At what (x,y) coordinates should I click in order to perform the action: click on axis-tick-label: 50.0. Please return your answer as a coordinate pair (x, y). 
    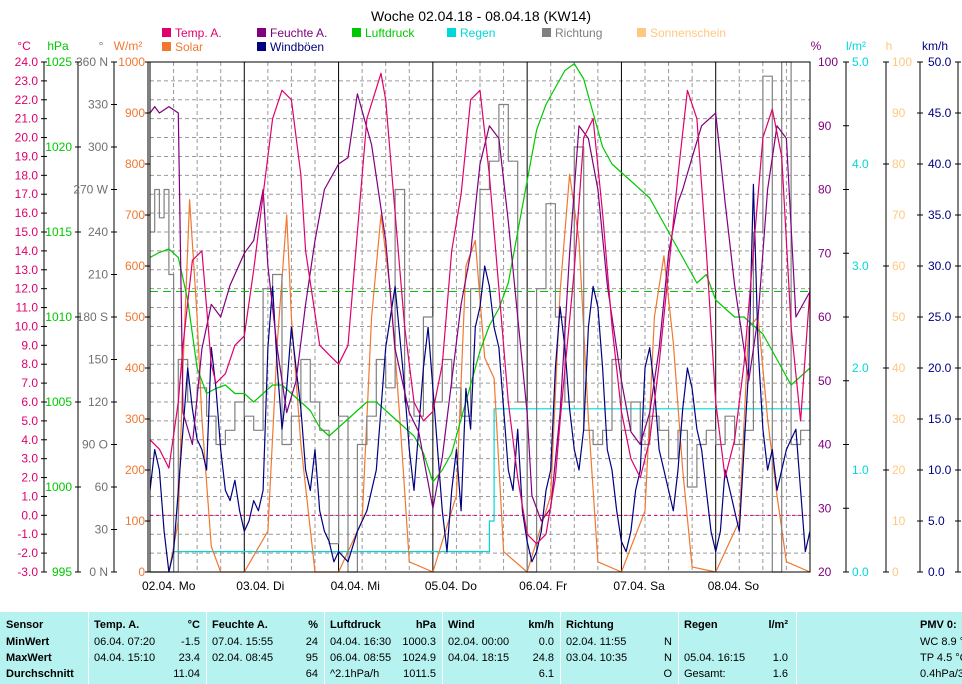
    Looking at the image, I should click on (940, 62).